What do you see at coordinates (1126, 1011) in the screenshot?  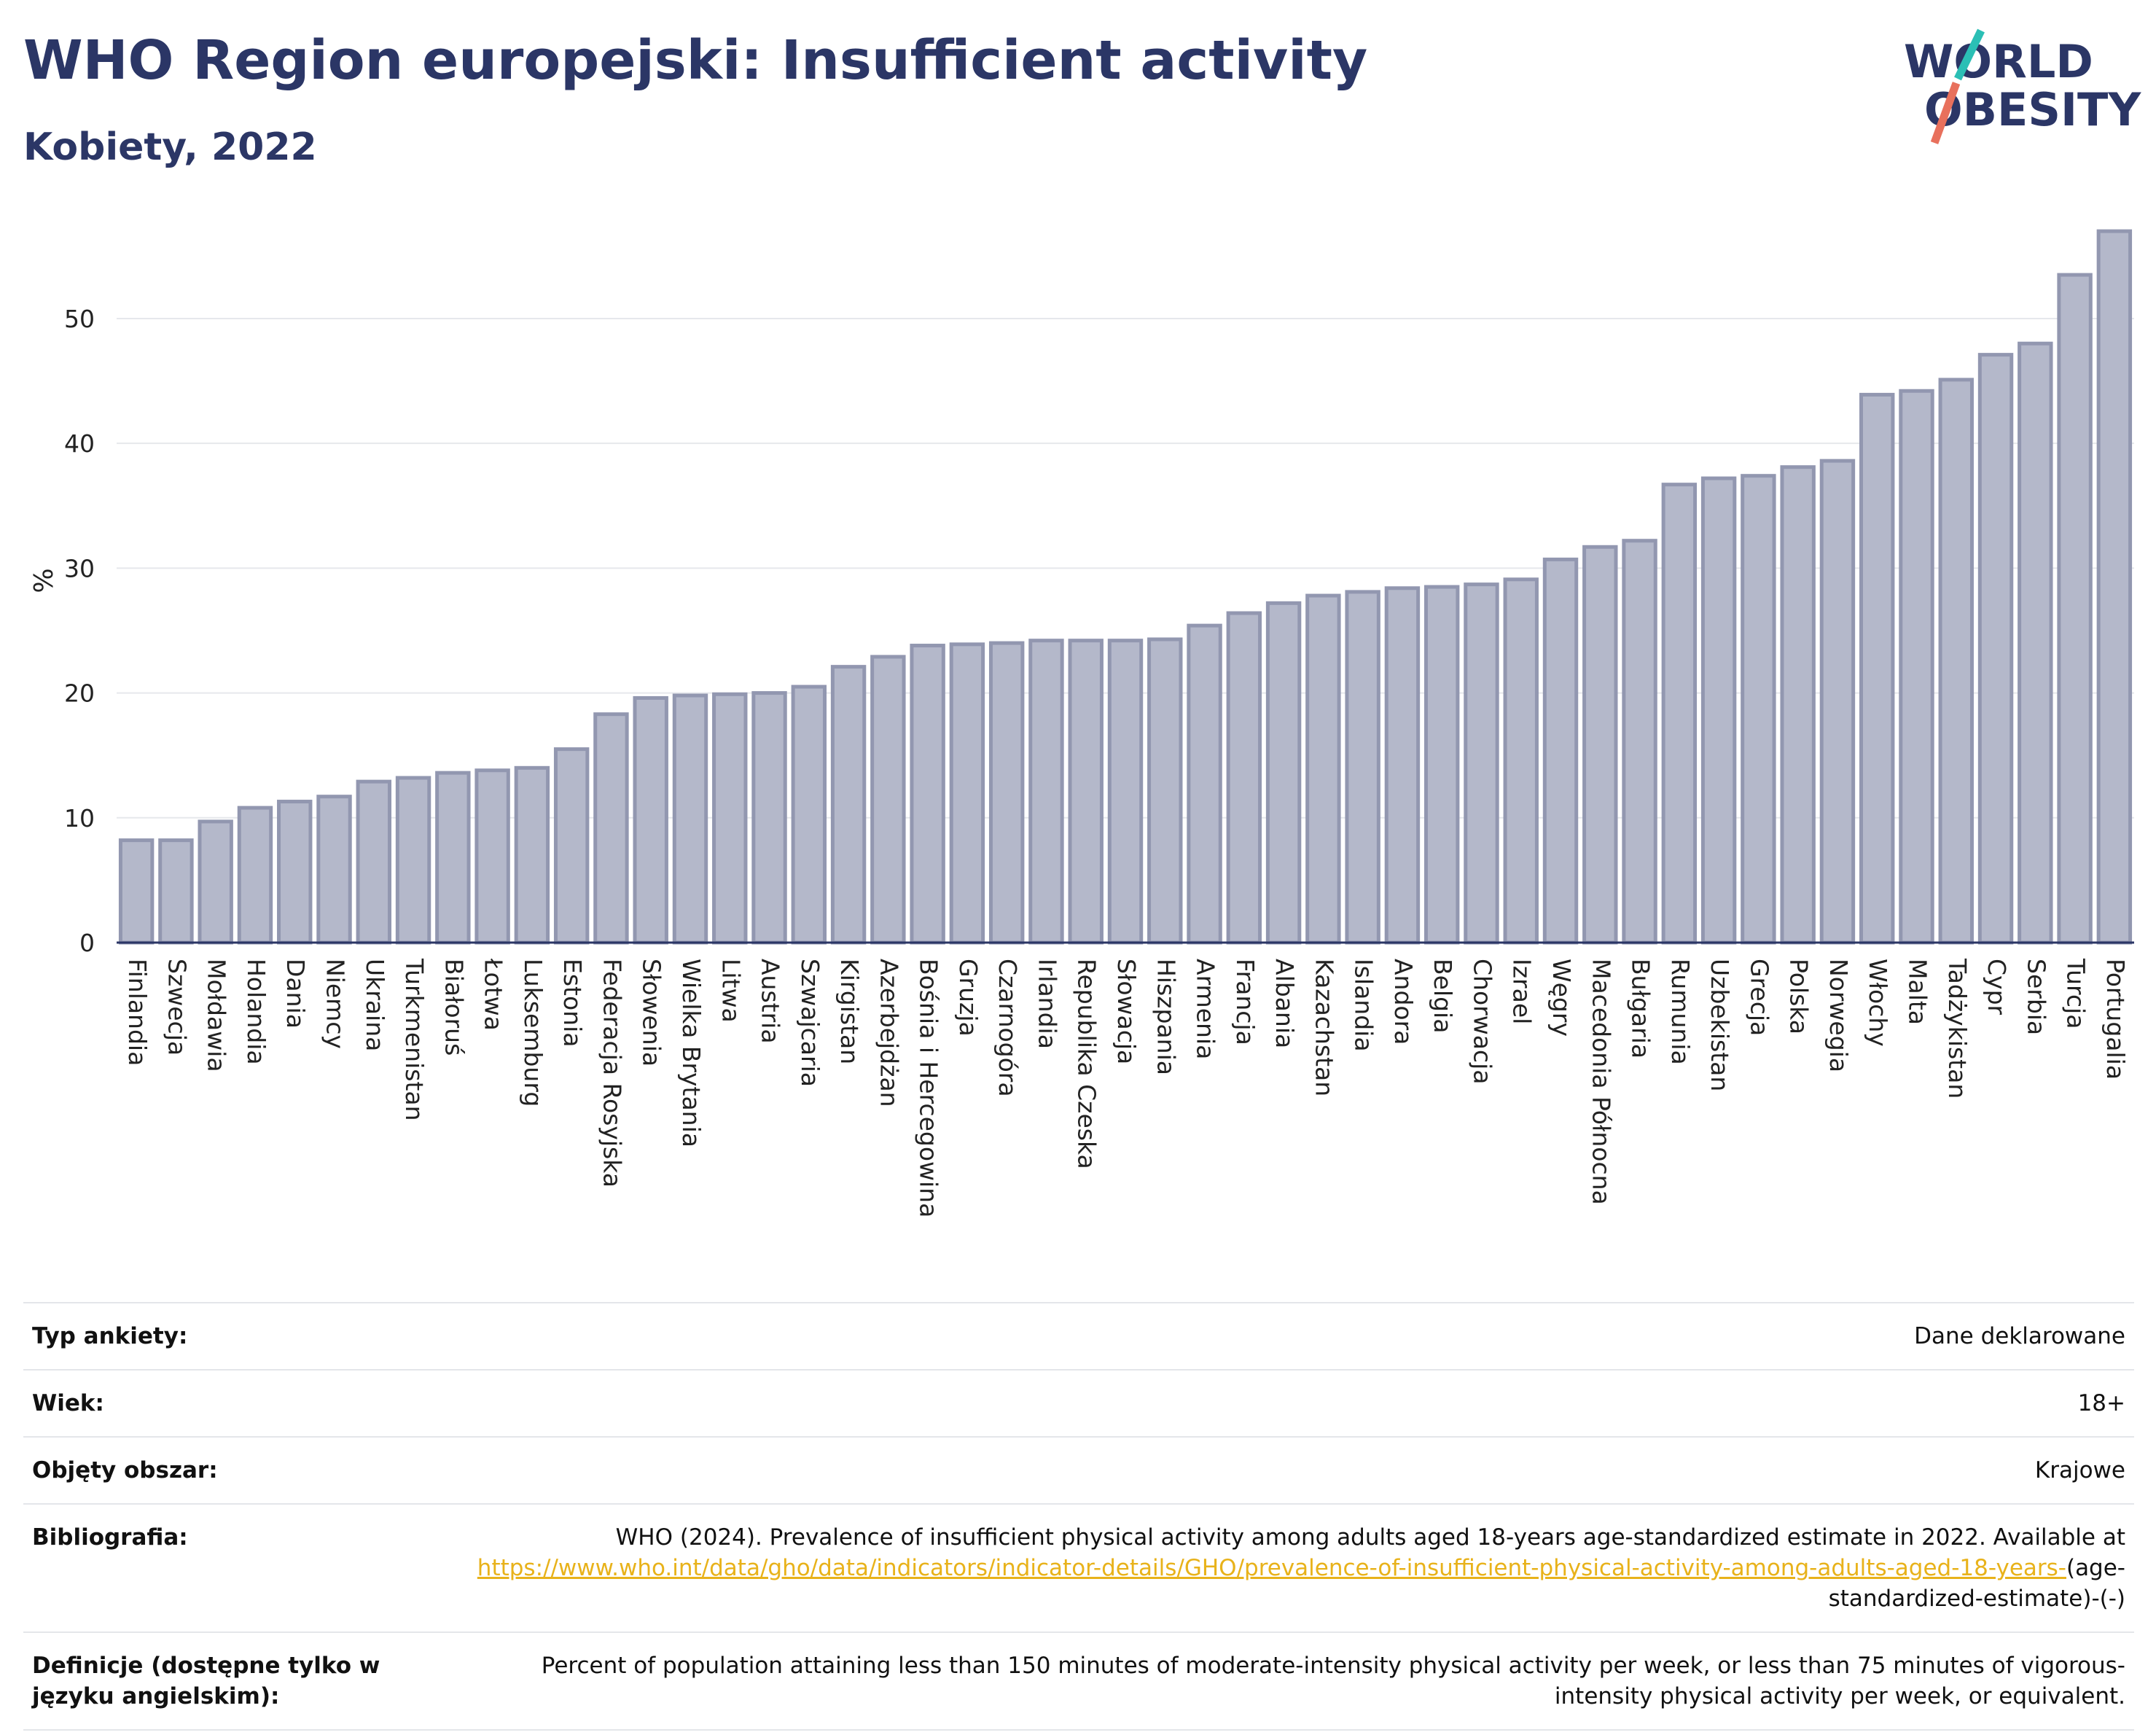 I see `category-label: Słowacja` at bounding box center [1126, 1011].